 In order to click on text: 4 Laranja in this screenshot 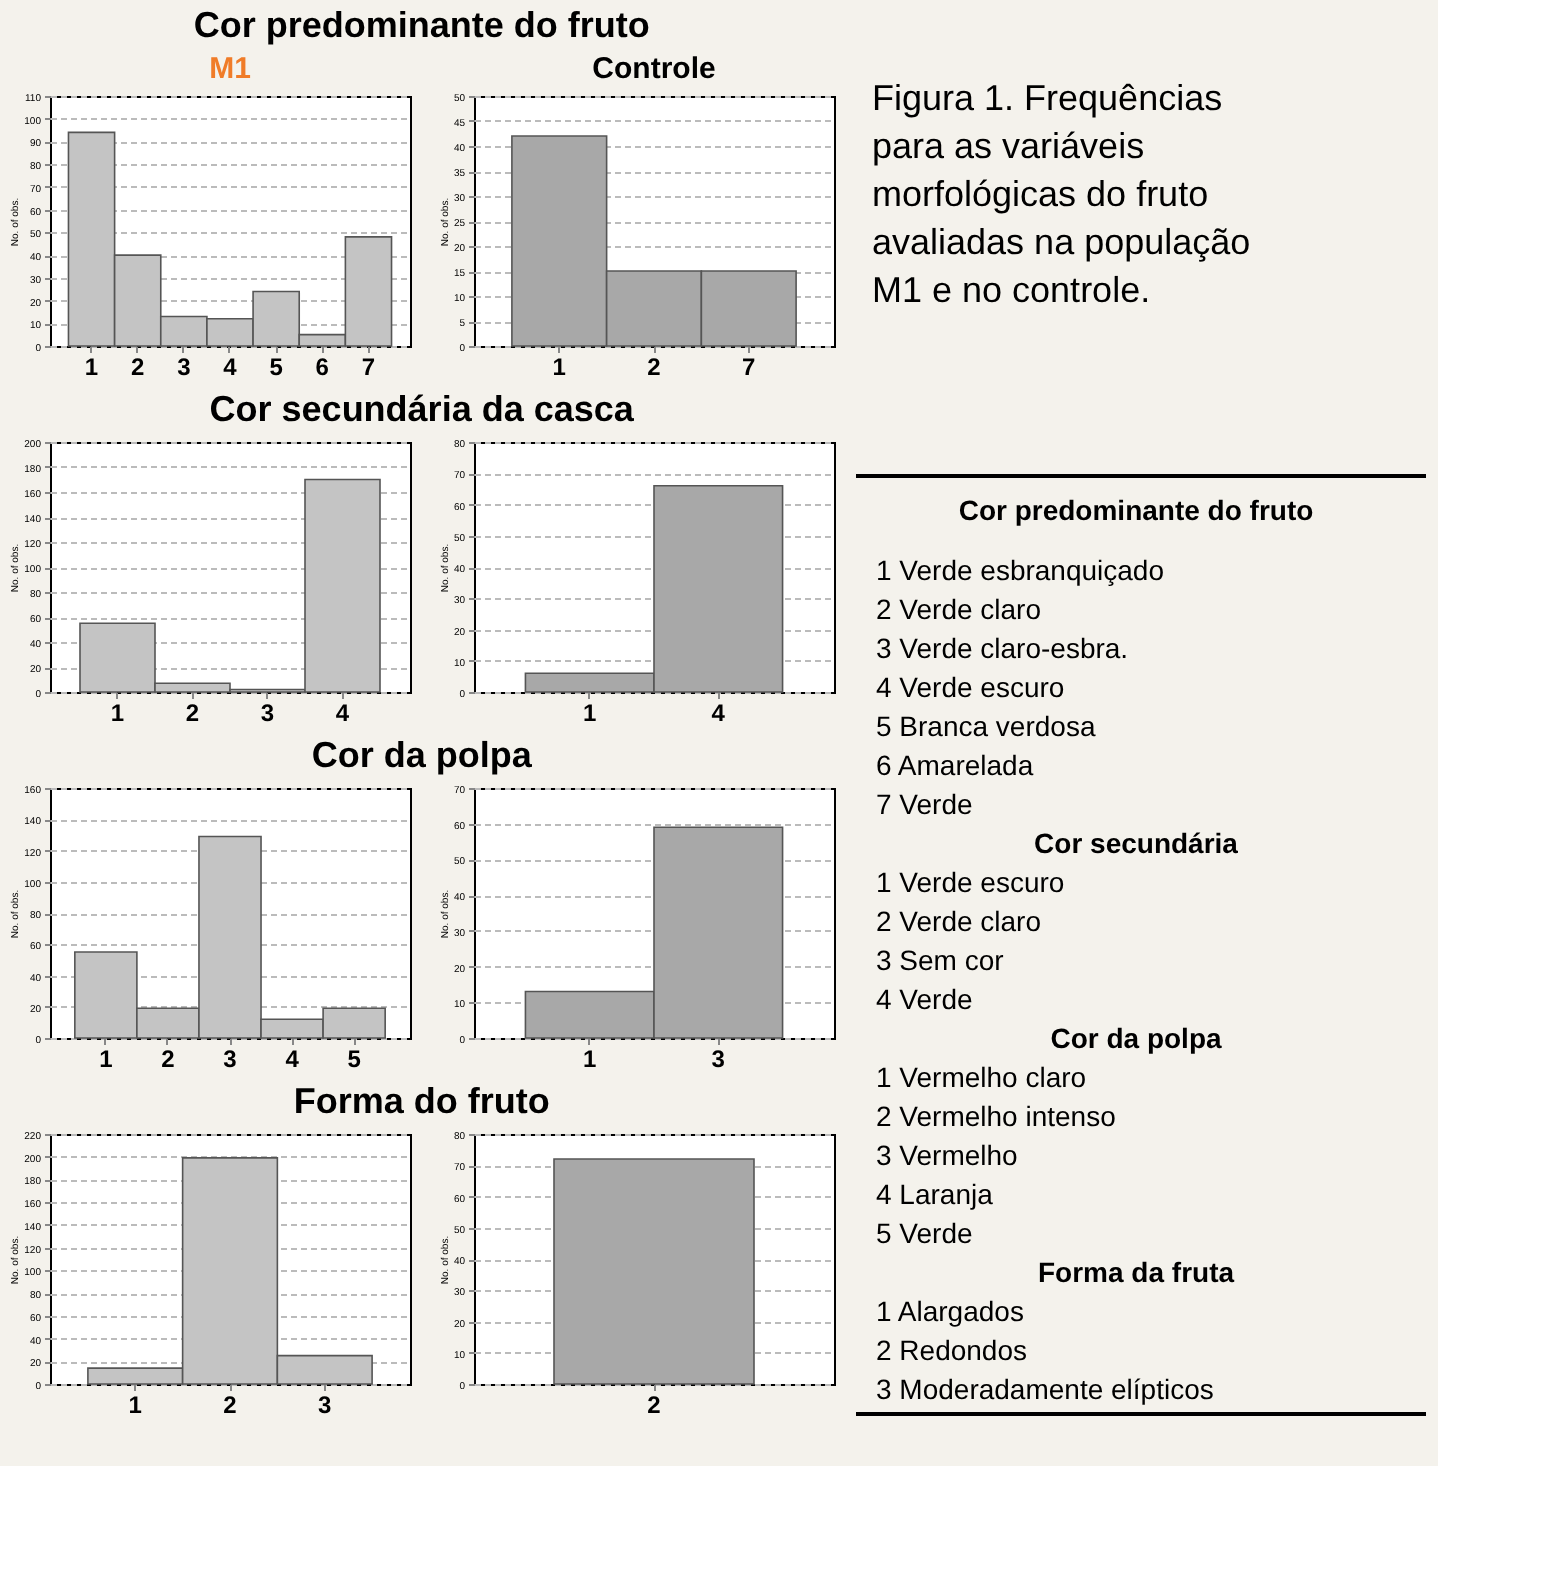, I will do `click(935, 1194)`.